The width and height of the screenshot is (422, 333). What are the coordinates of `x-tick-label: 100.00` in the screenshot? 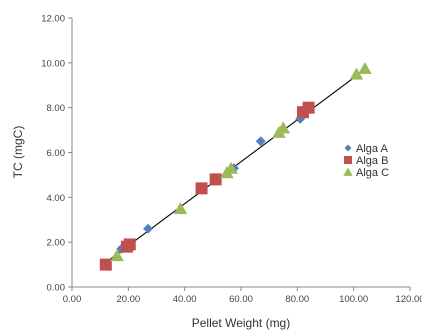 It's located at (353, 299).